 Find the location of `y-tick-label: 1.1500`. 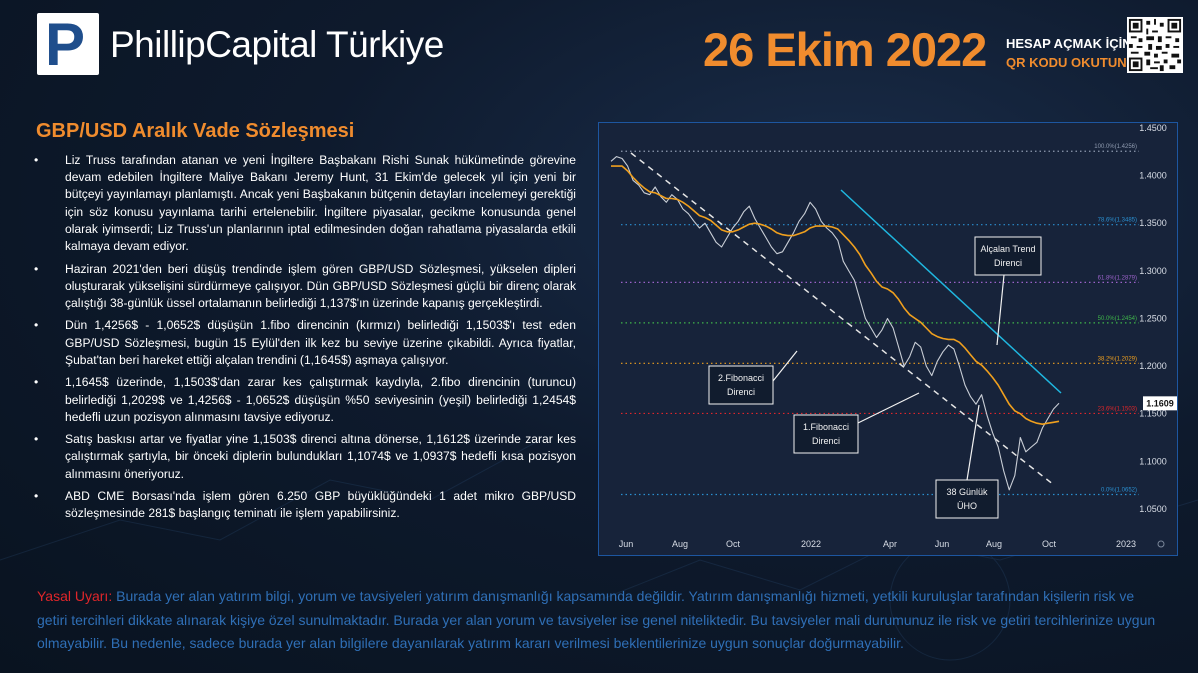

y-tick-label: 1.1500 is located at coordinates (1153, 414).